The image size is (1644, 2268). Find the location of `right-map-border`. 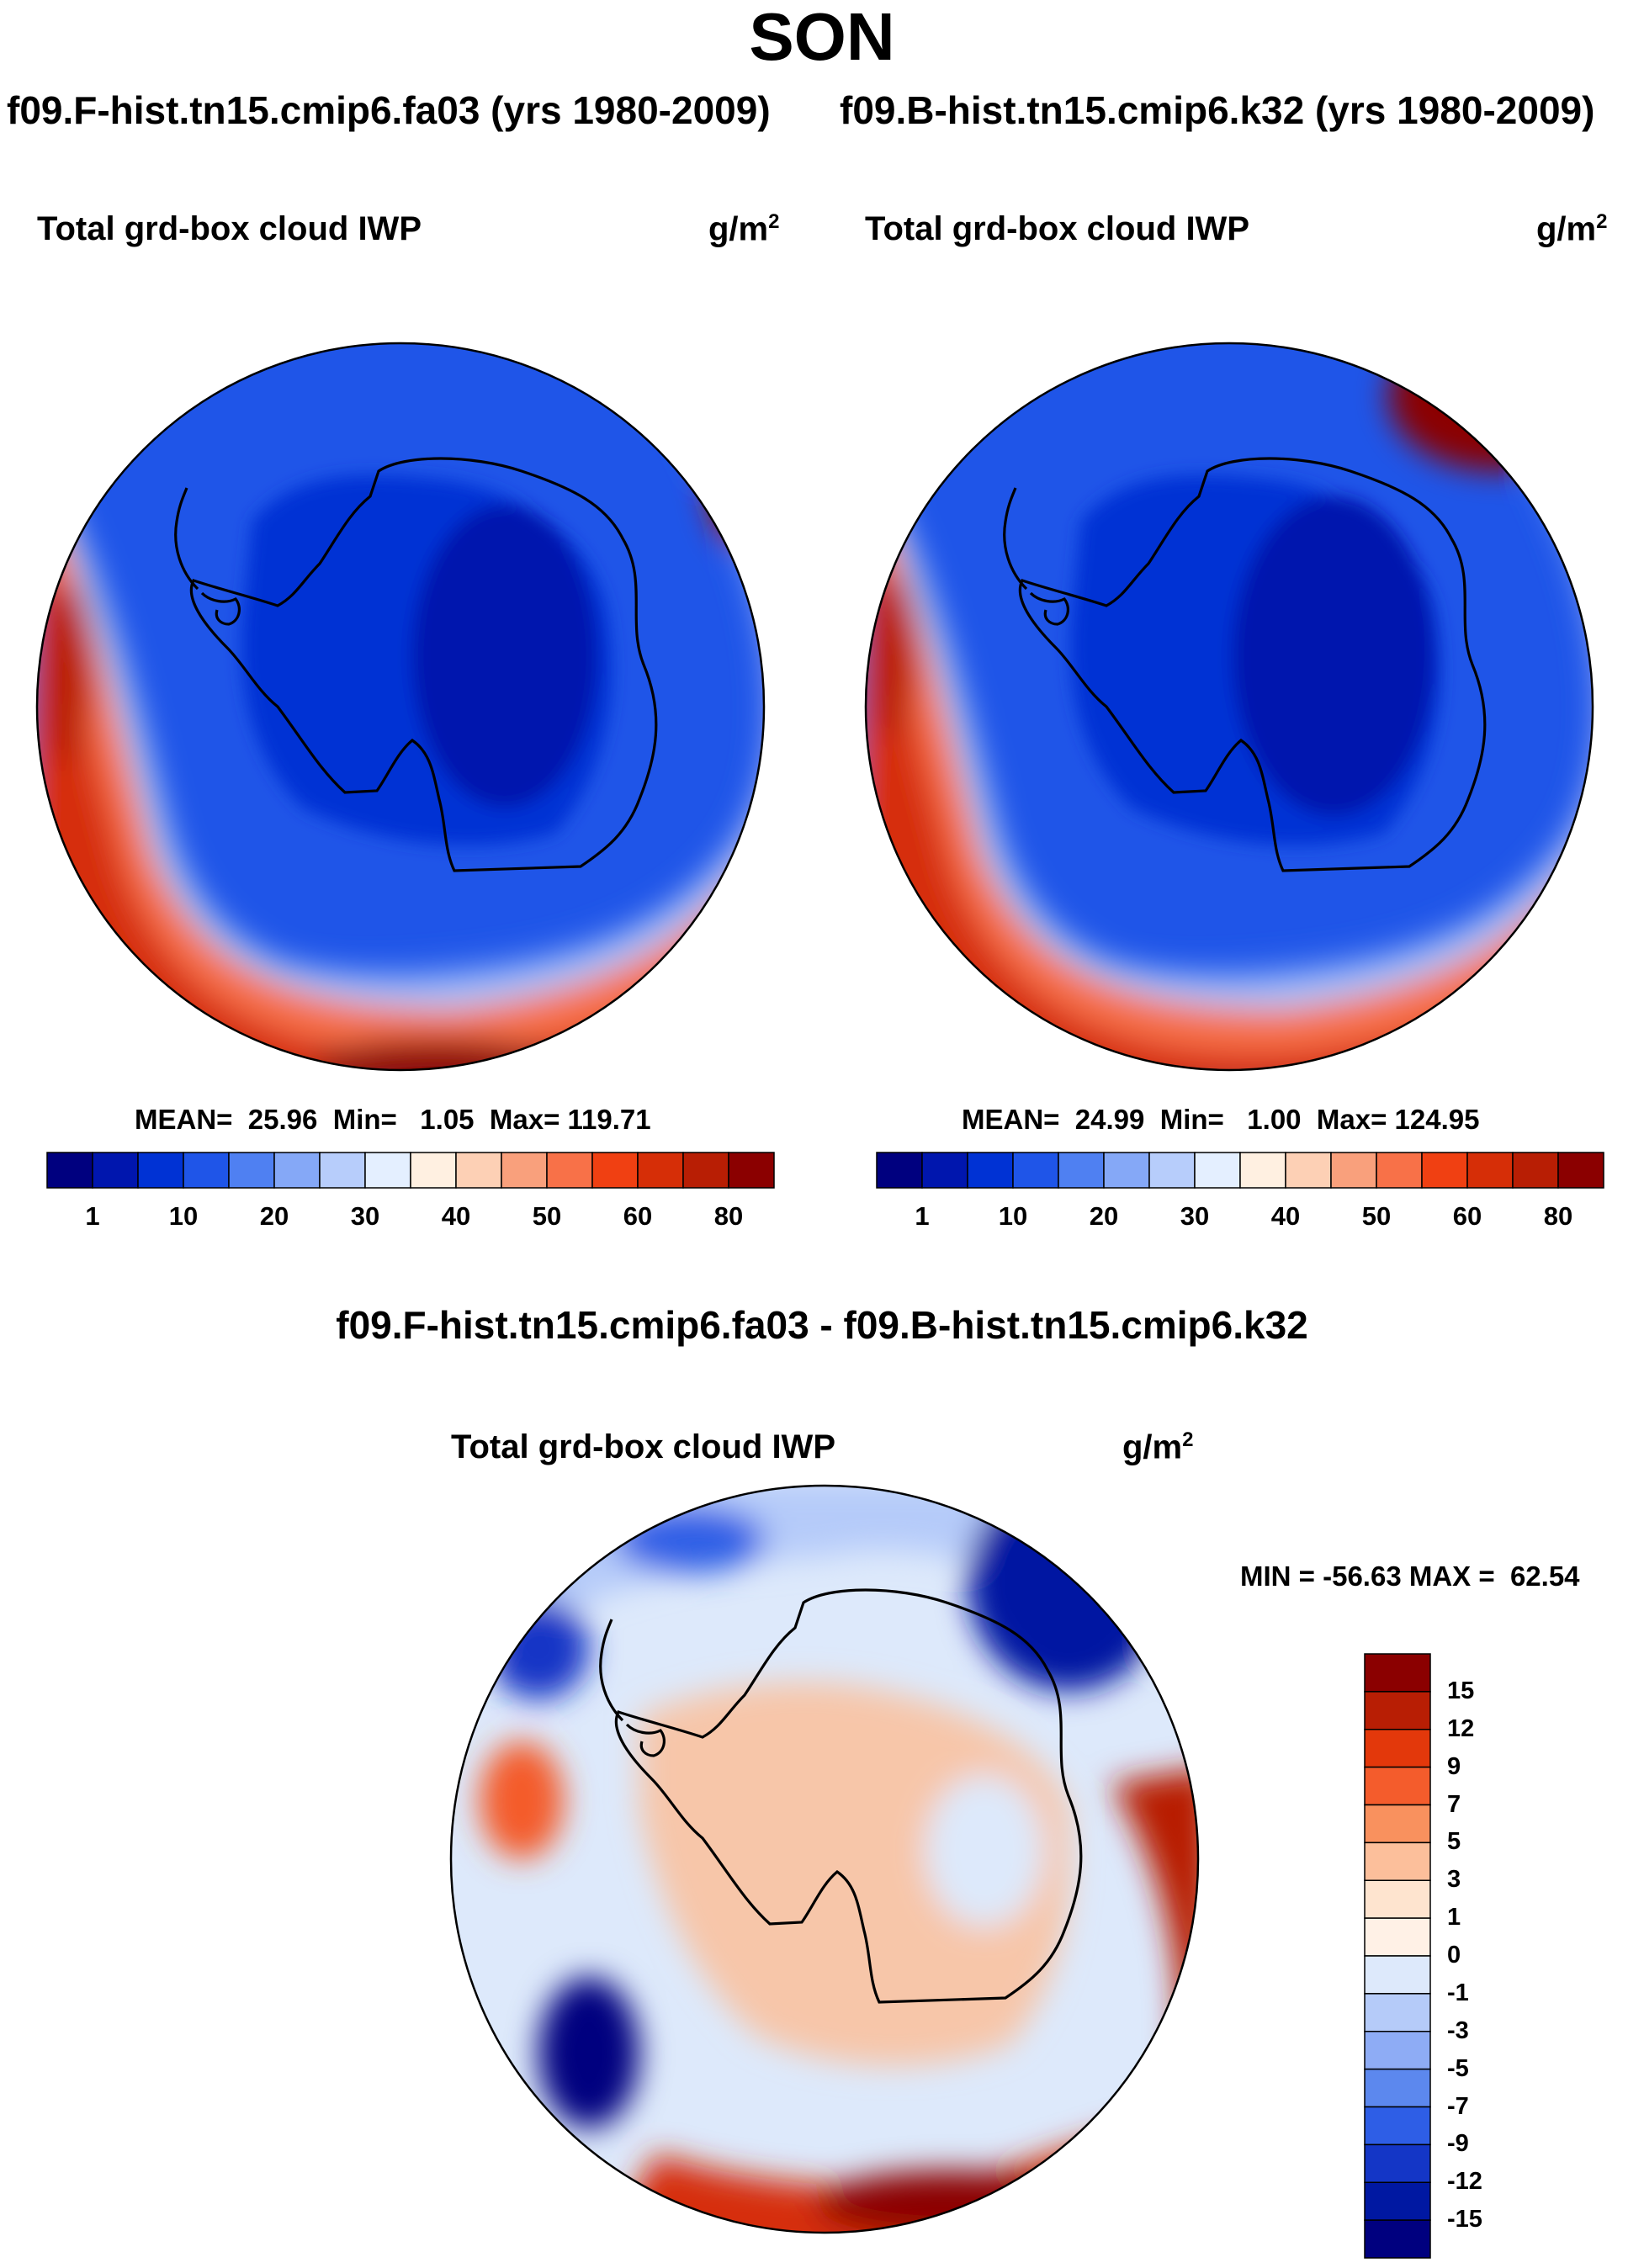

right-map-border is located at coordinates (1229, 707).